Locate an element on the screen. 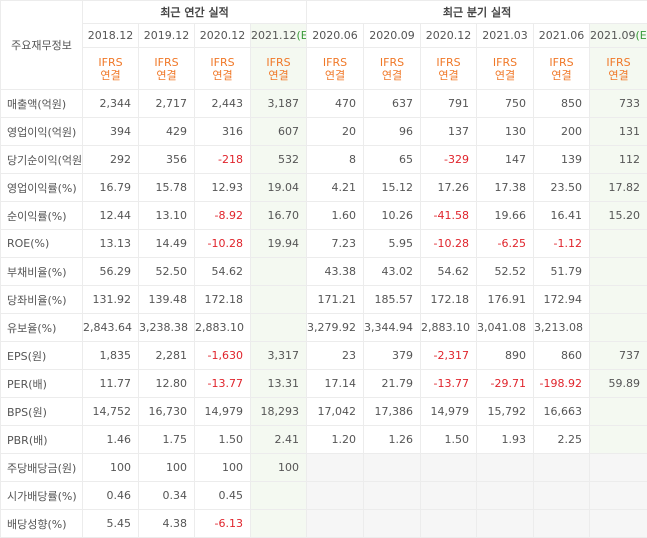  value-cell: 16,663 is located at coordinates (562, 412).